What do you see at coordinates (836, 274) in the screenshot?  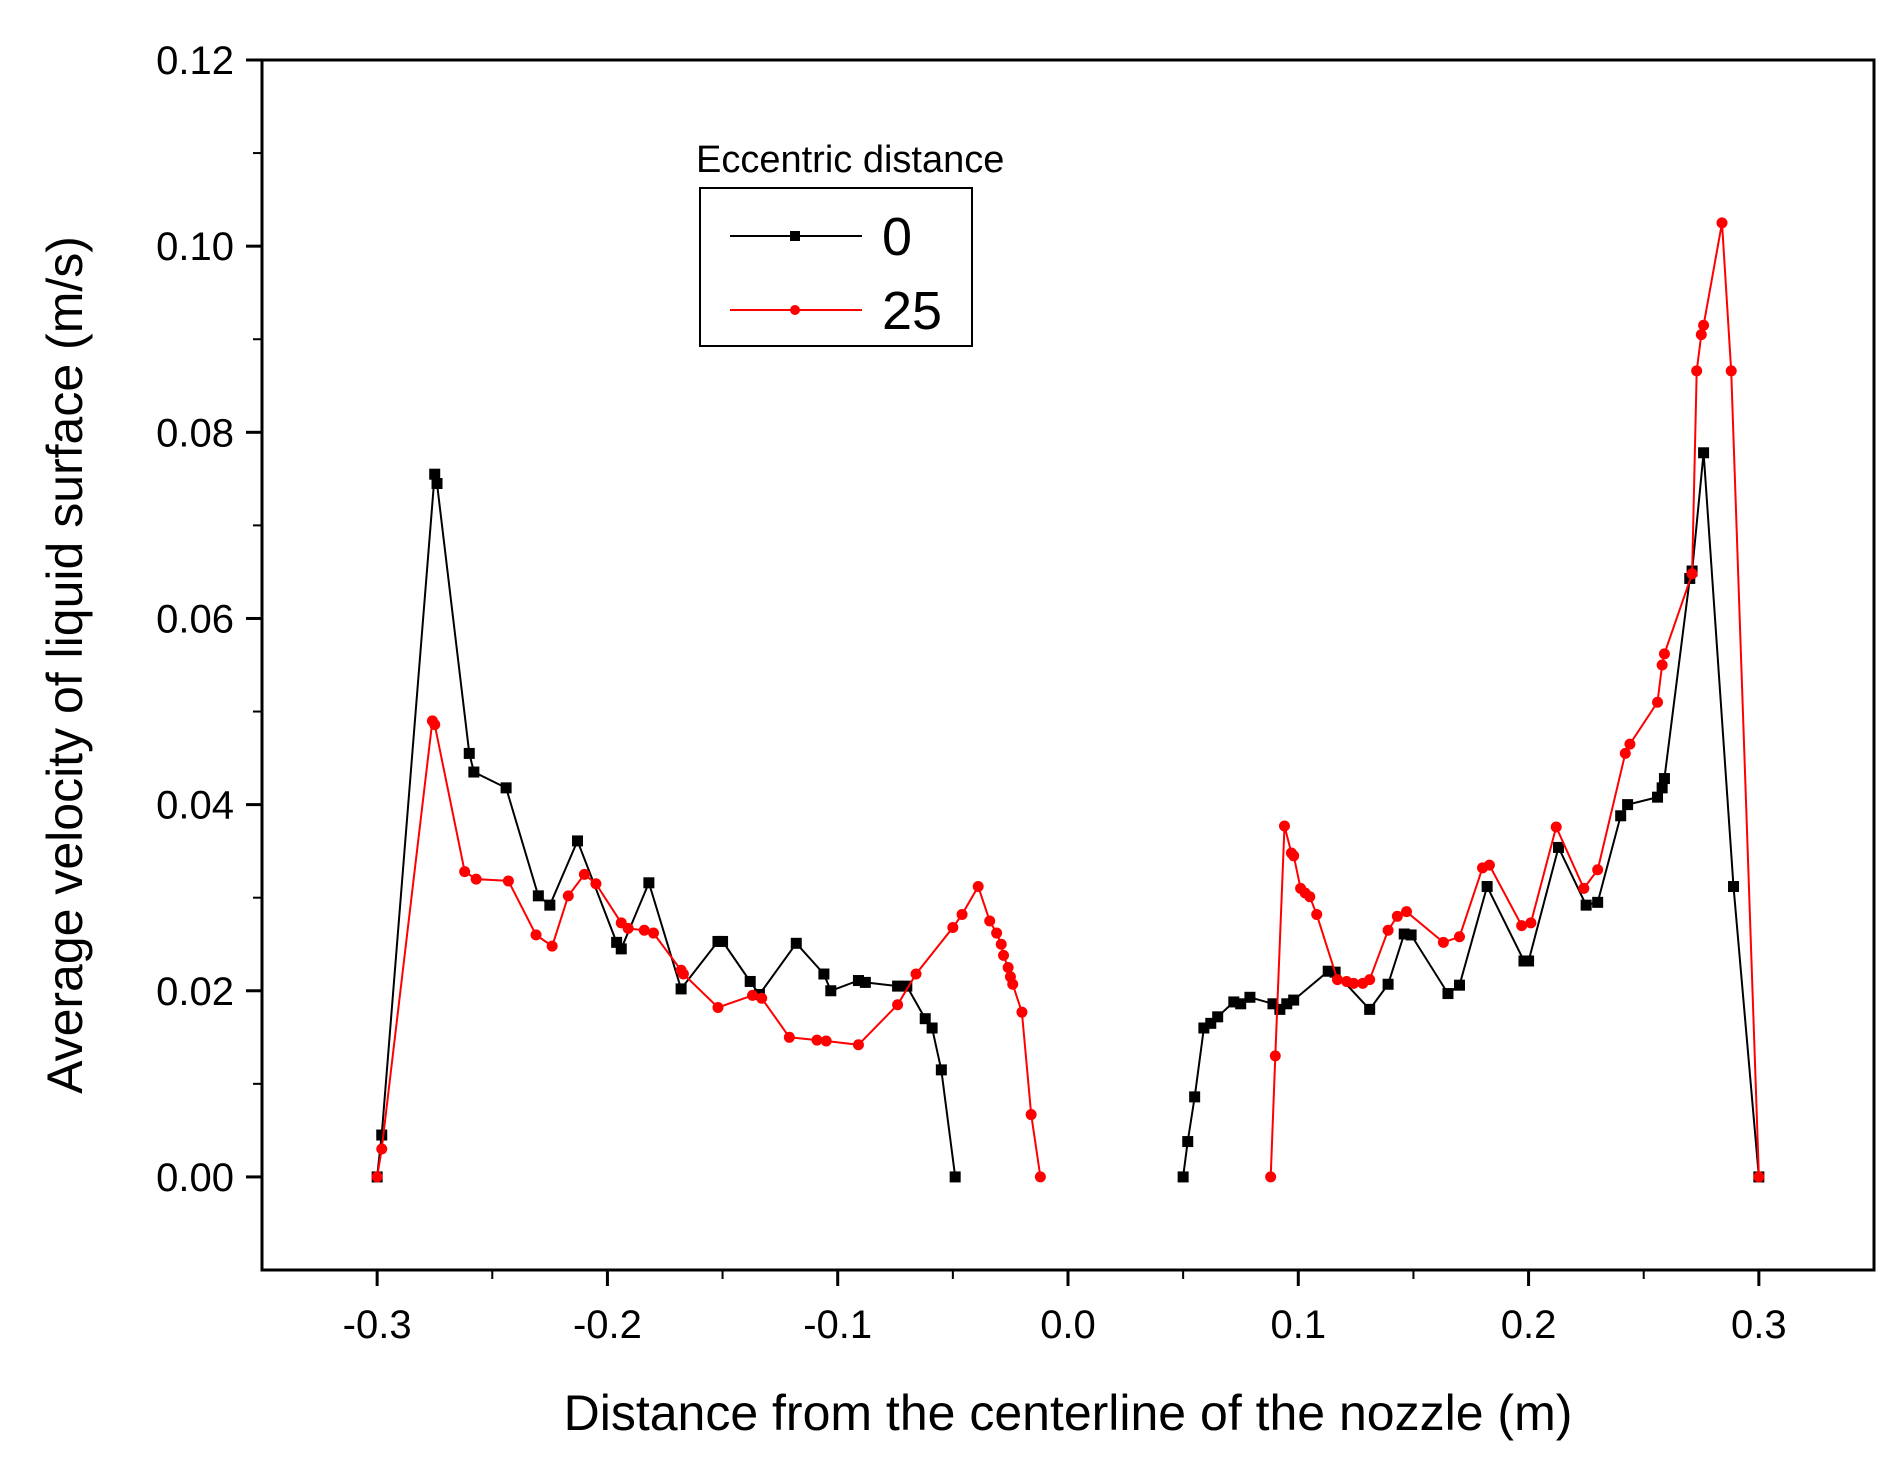 I see `legend-entries: 025` at bounding box center [836, 274].